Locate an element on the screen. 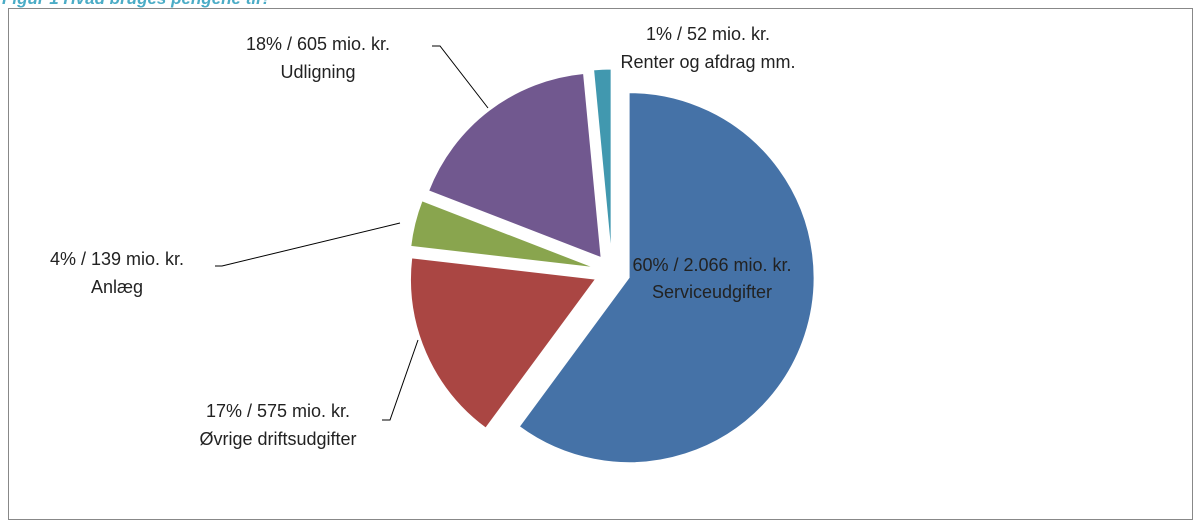  category-label: Serviceudgifter is located at coordinates (712, 292).